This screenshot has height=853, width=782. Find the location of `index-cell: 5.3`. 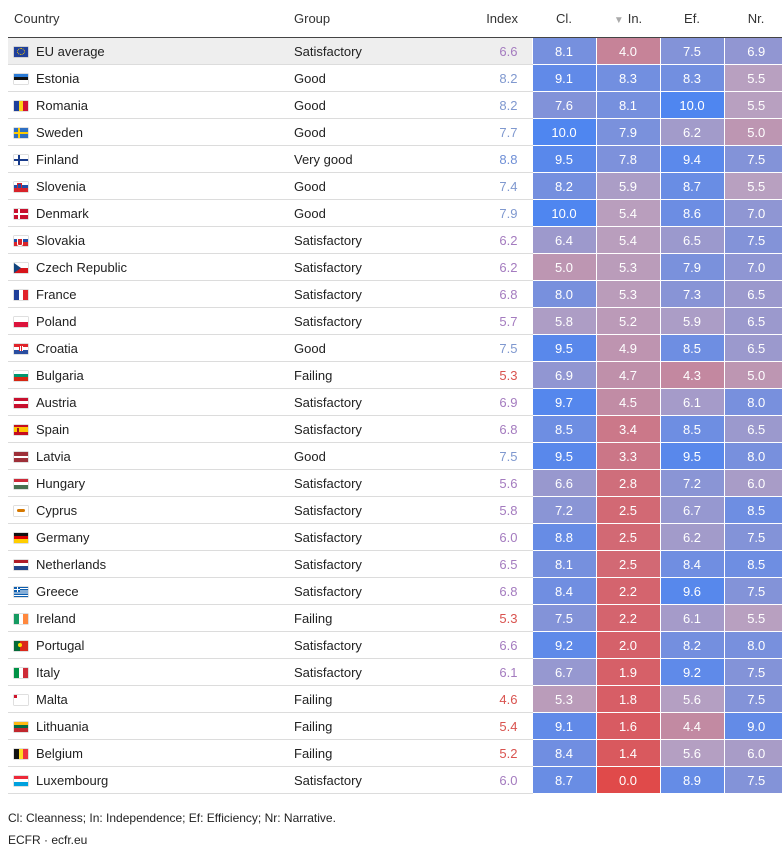

index-cell: 5.3 is located at coordinates (498, 618).